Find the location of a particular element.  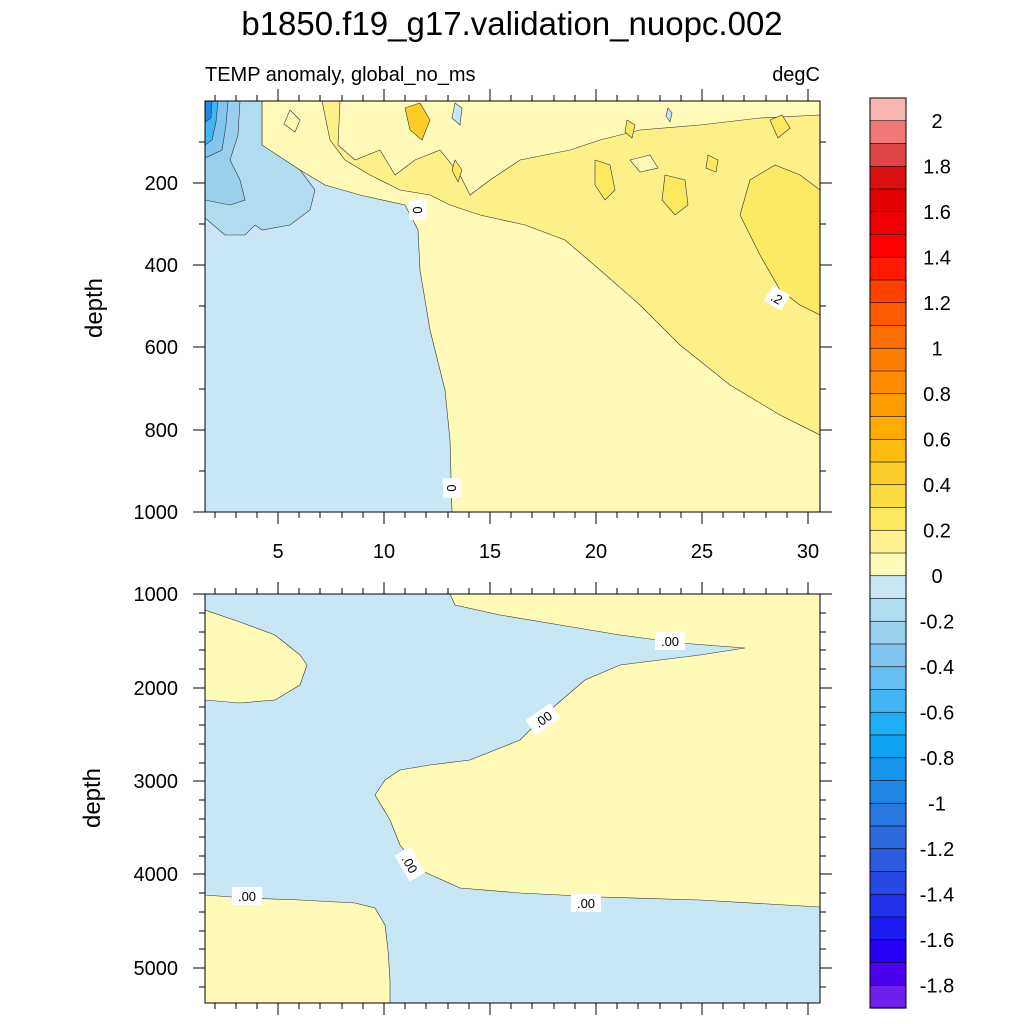

colorbar-label: -2 is located at coordinates (937, 1022).